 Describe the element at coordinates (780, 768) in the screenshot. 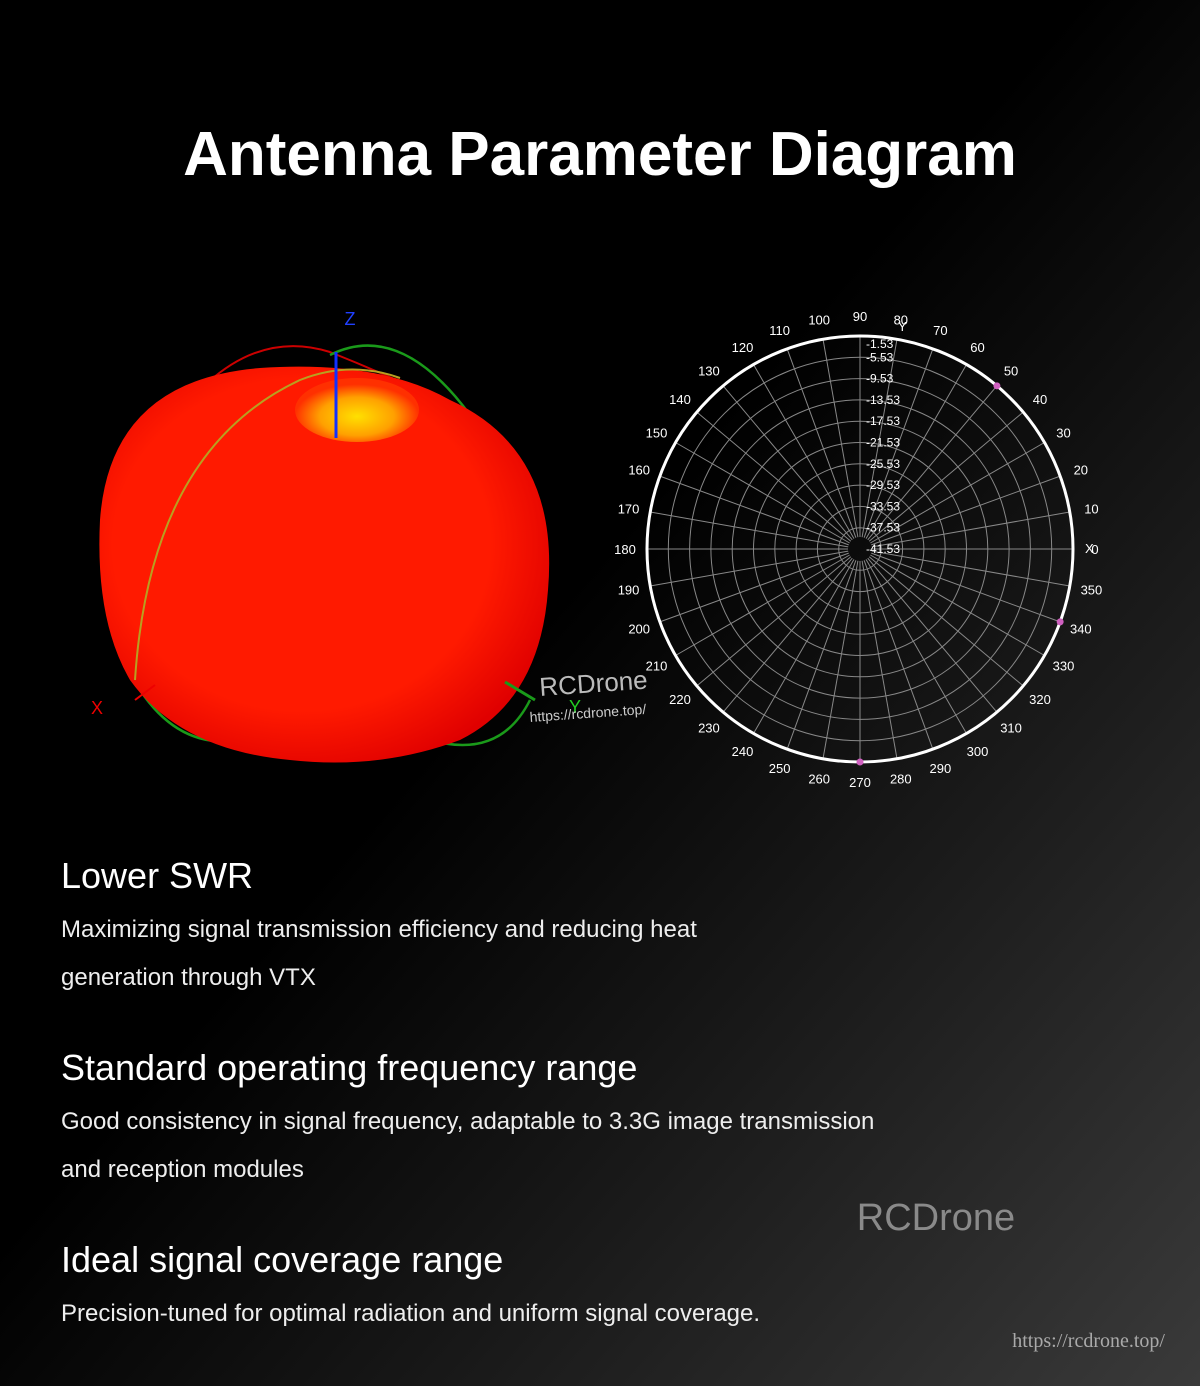

I see `angle-label: 250` at that location.